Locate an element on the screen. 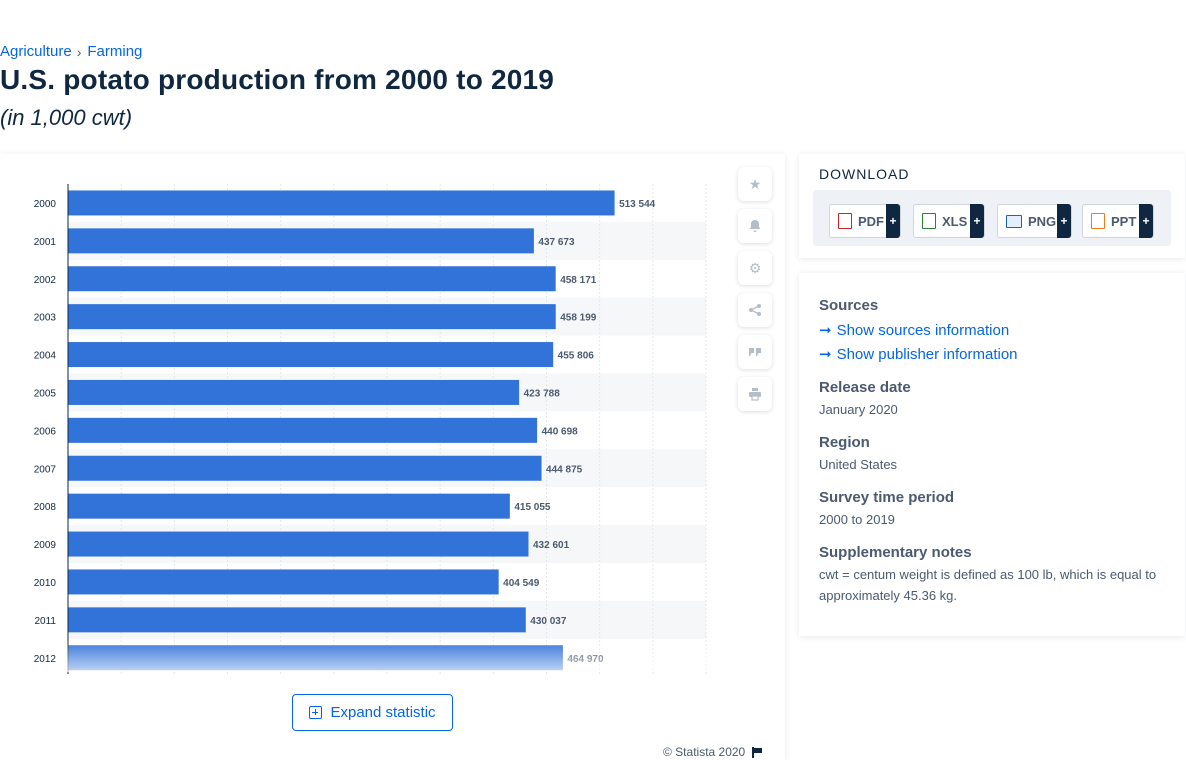 The width and height of the screenshot is (1186, 760). data-label-2004: 455 806 is located at coordinates (576, 356).